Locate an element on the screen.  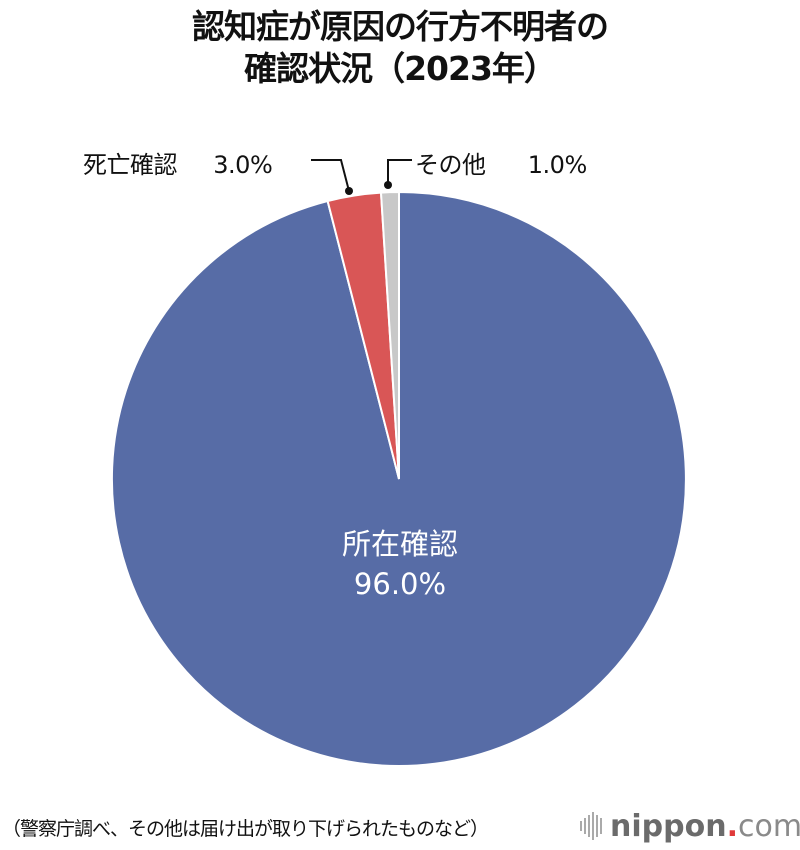
chart-title-line-1: 認知症が原因の行方不明者の is located at coordinates (400, 26).